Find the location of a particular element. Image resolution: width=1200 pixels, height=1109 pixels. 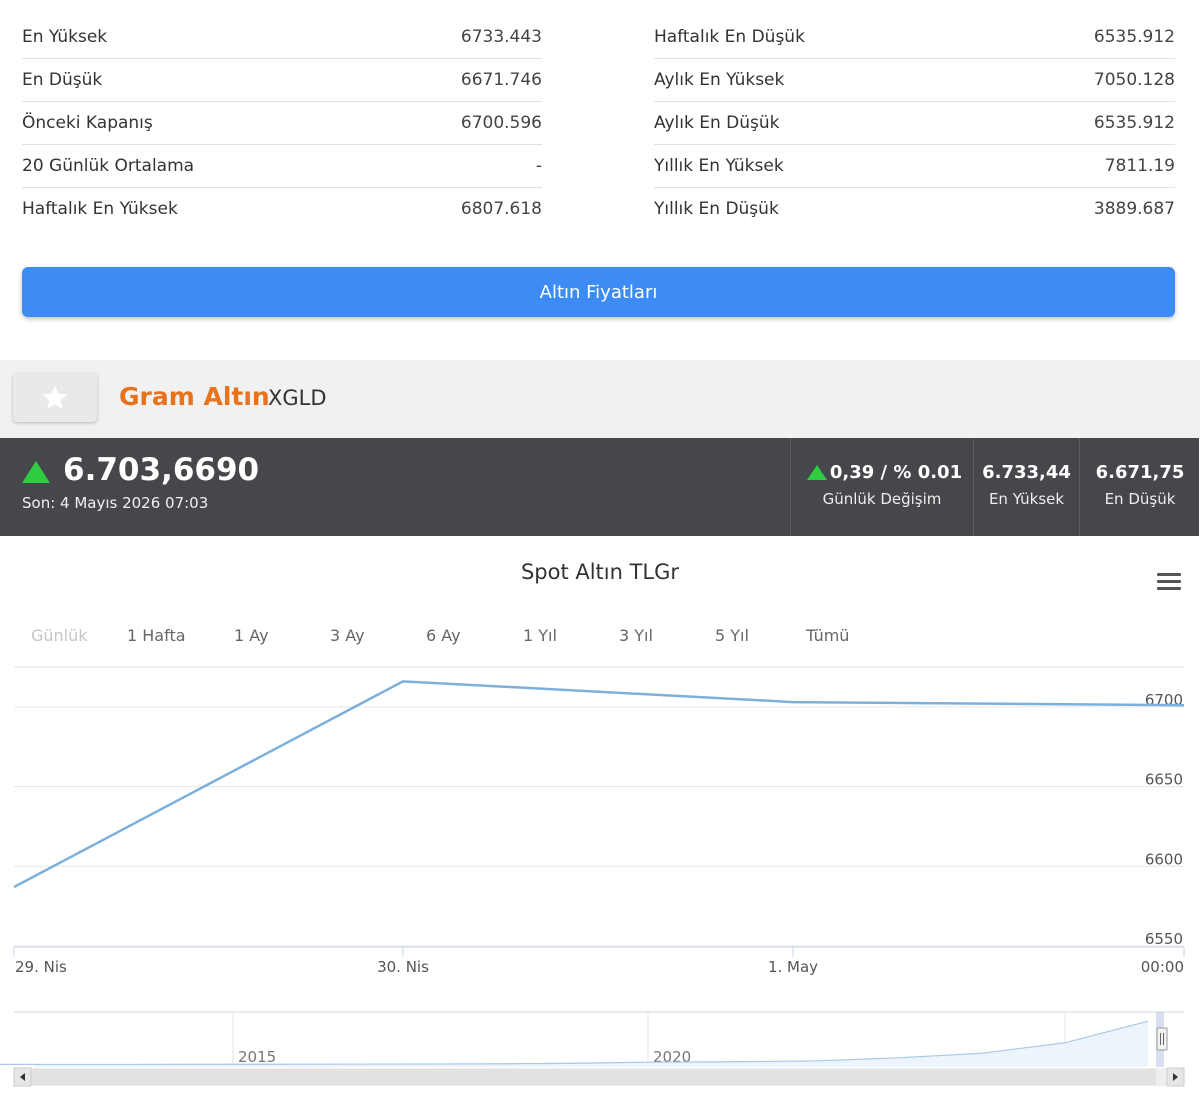

stat-value: 7811.19 is located at coordinates (1139, 166).